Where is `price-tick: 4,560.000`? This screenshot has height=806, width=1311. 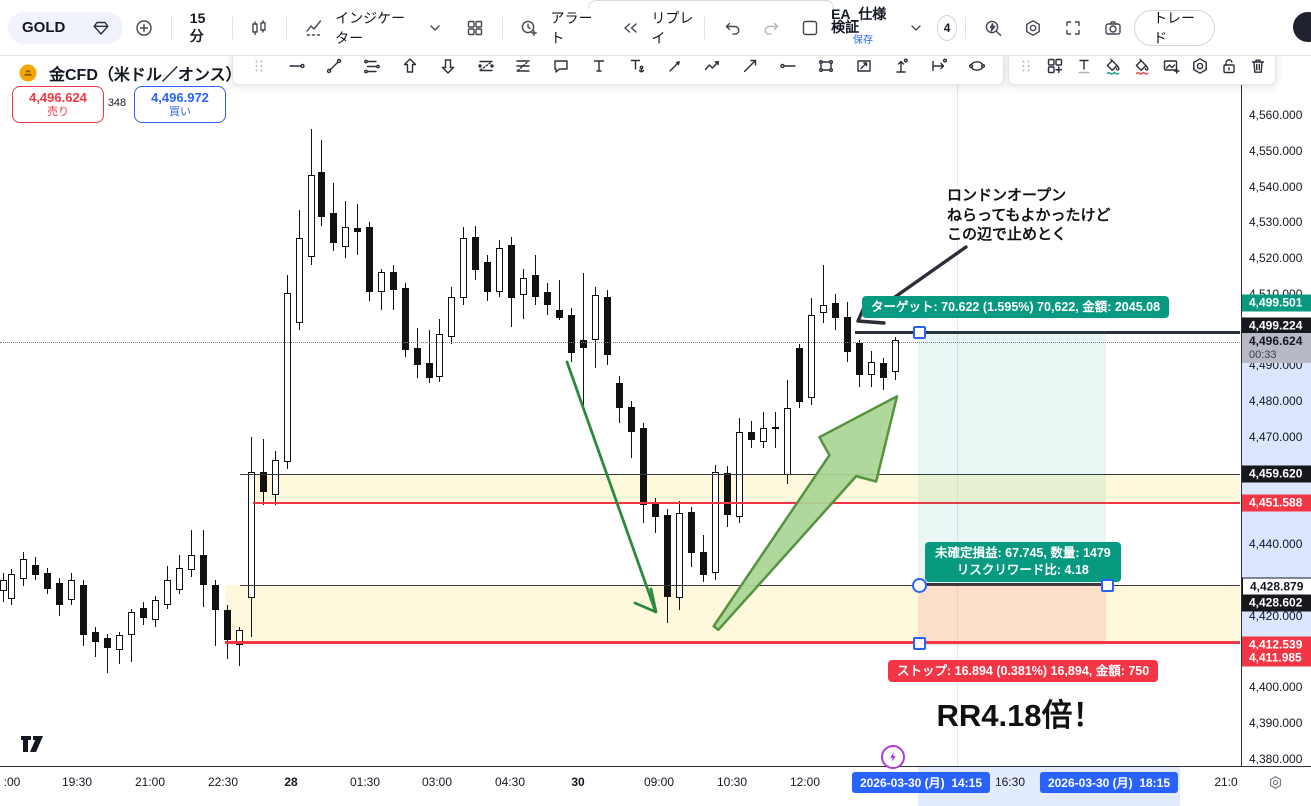
price-tick: 4,560.000 is located at coordinates (1276, 115).